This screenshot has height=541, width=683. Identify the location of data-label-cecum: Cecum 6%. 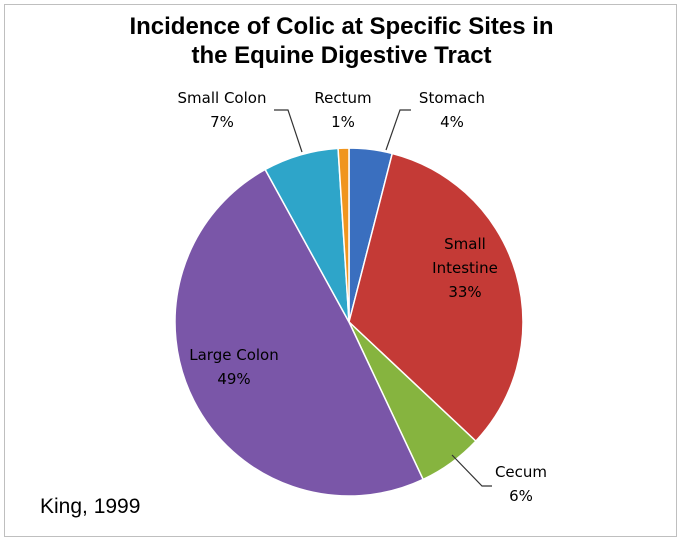
(521, 484).